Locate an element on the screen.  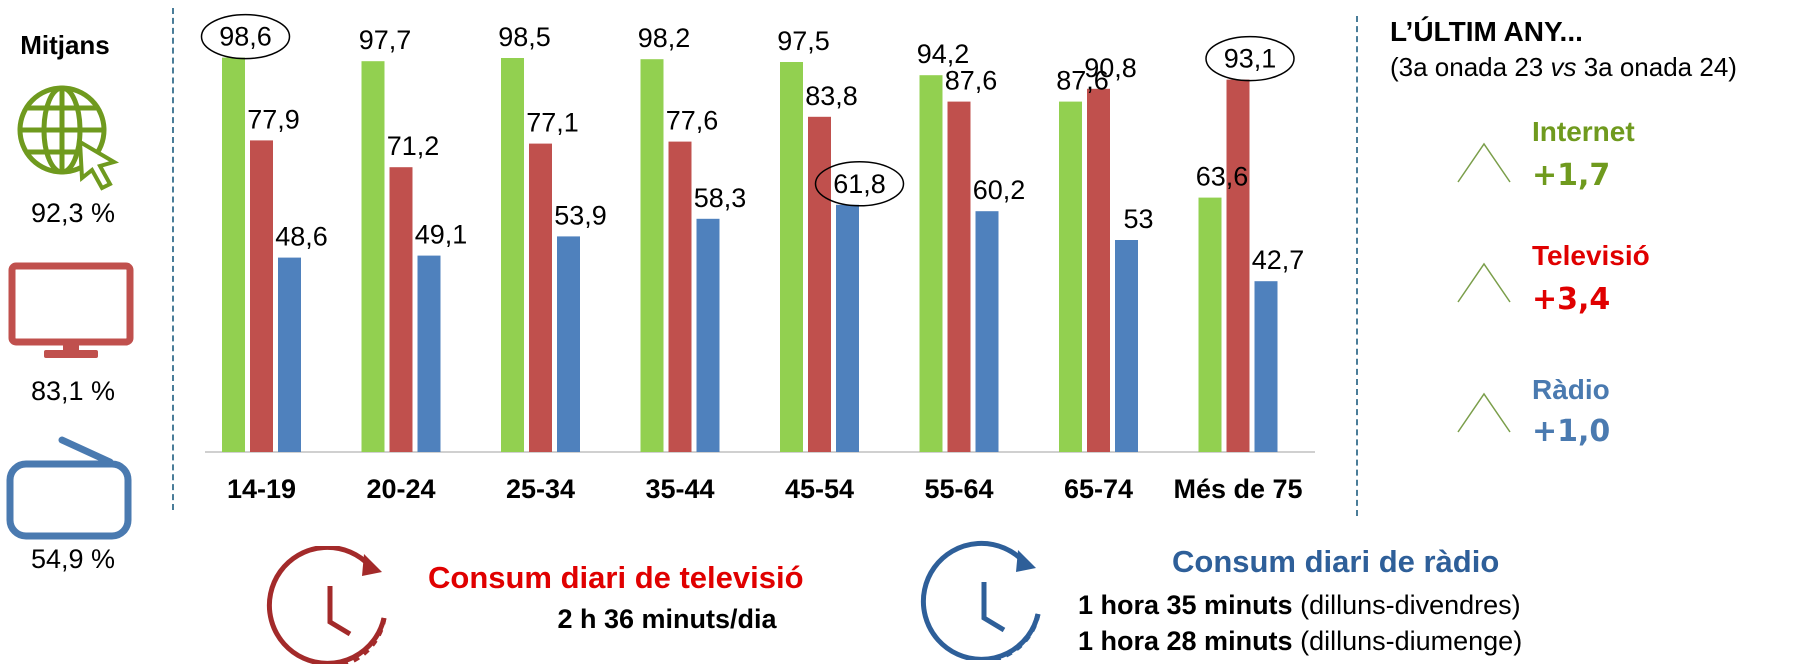
radio-change-label: Ràdio is located at coordinates (1571, 389).